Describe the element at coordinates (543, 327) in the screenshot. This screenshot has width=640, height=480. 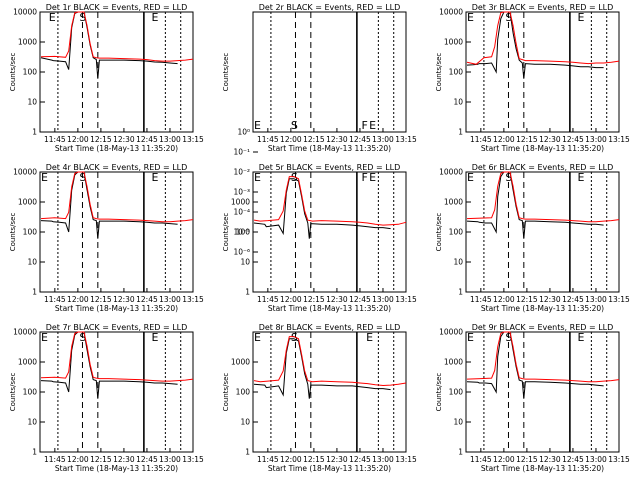
I see `panel-title: Det 9r BLACK = Events, RED = LLD` at that location.